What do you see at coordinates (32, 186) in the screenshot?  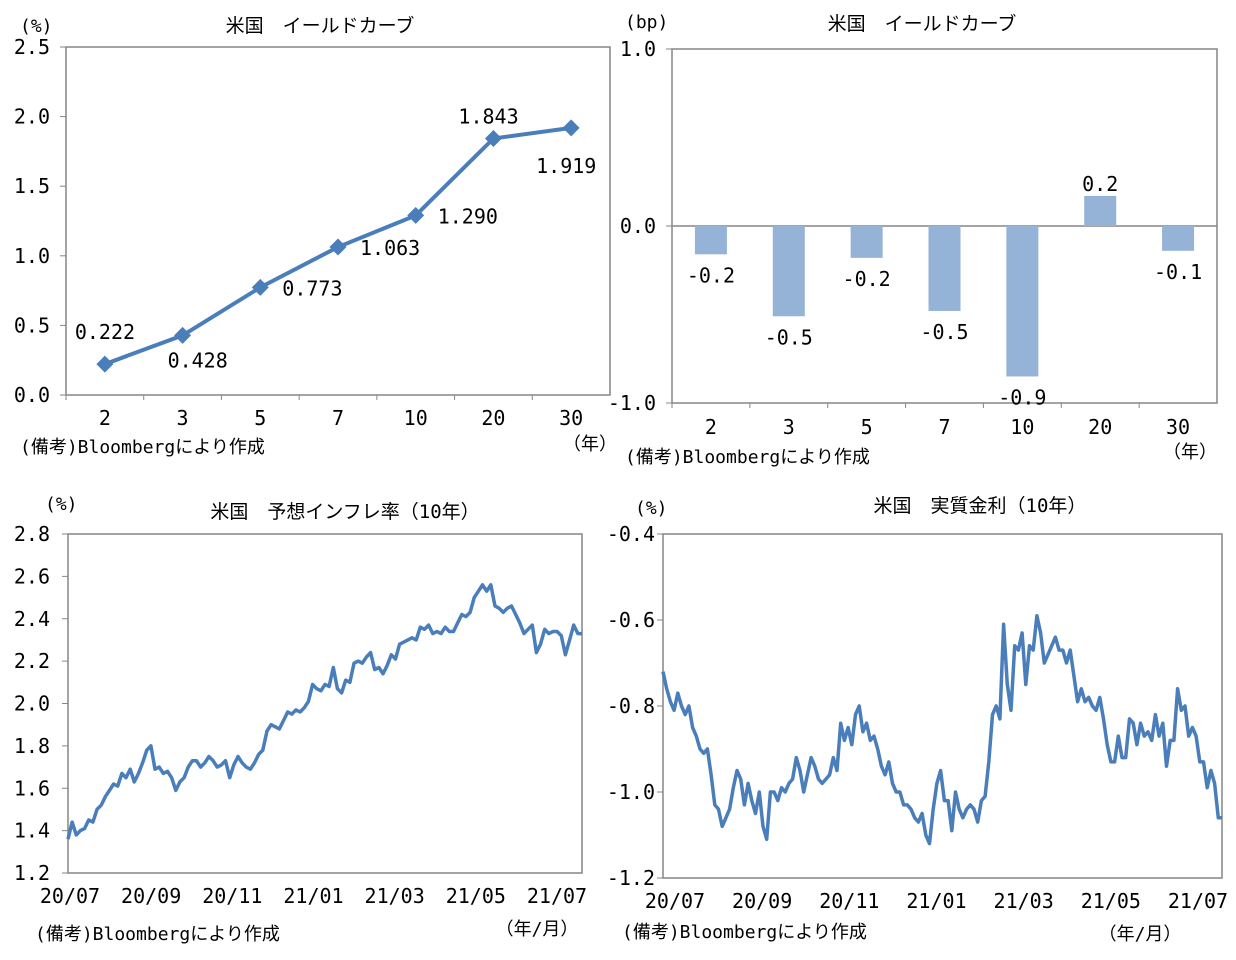 I see `y-tick-label: 1.5` at bounding box center [32, 186].